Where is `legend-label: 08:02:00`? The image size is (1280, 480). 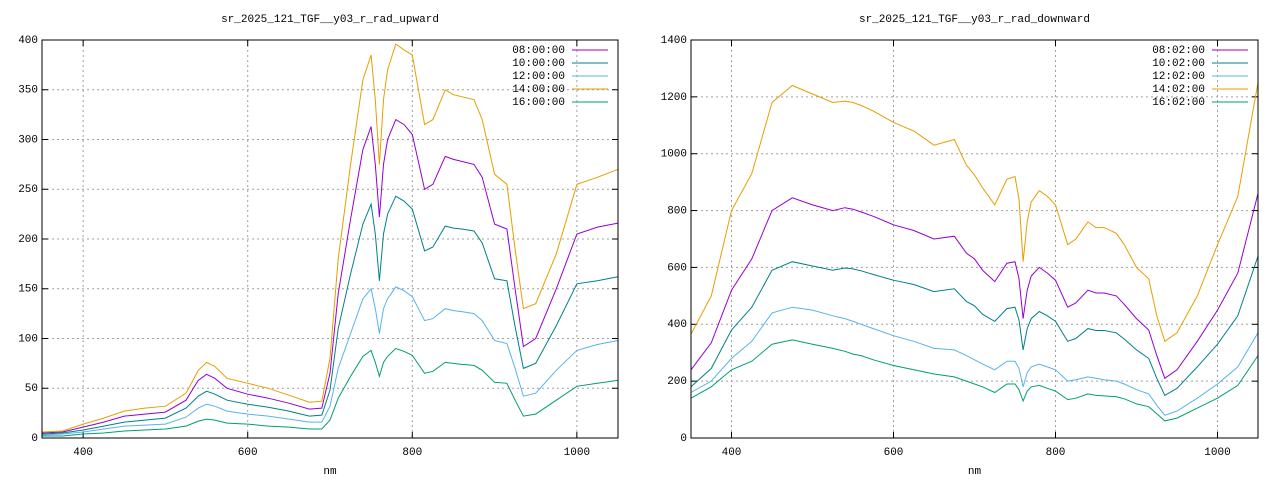 legend-label: 08:02:00 is located at coordinates (1178, 51).